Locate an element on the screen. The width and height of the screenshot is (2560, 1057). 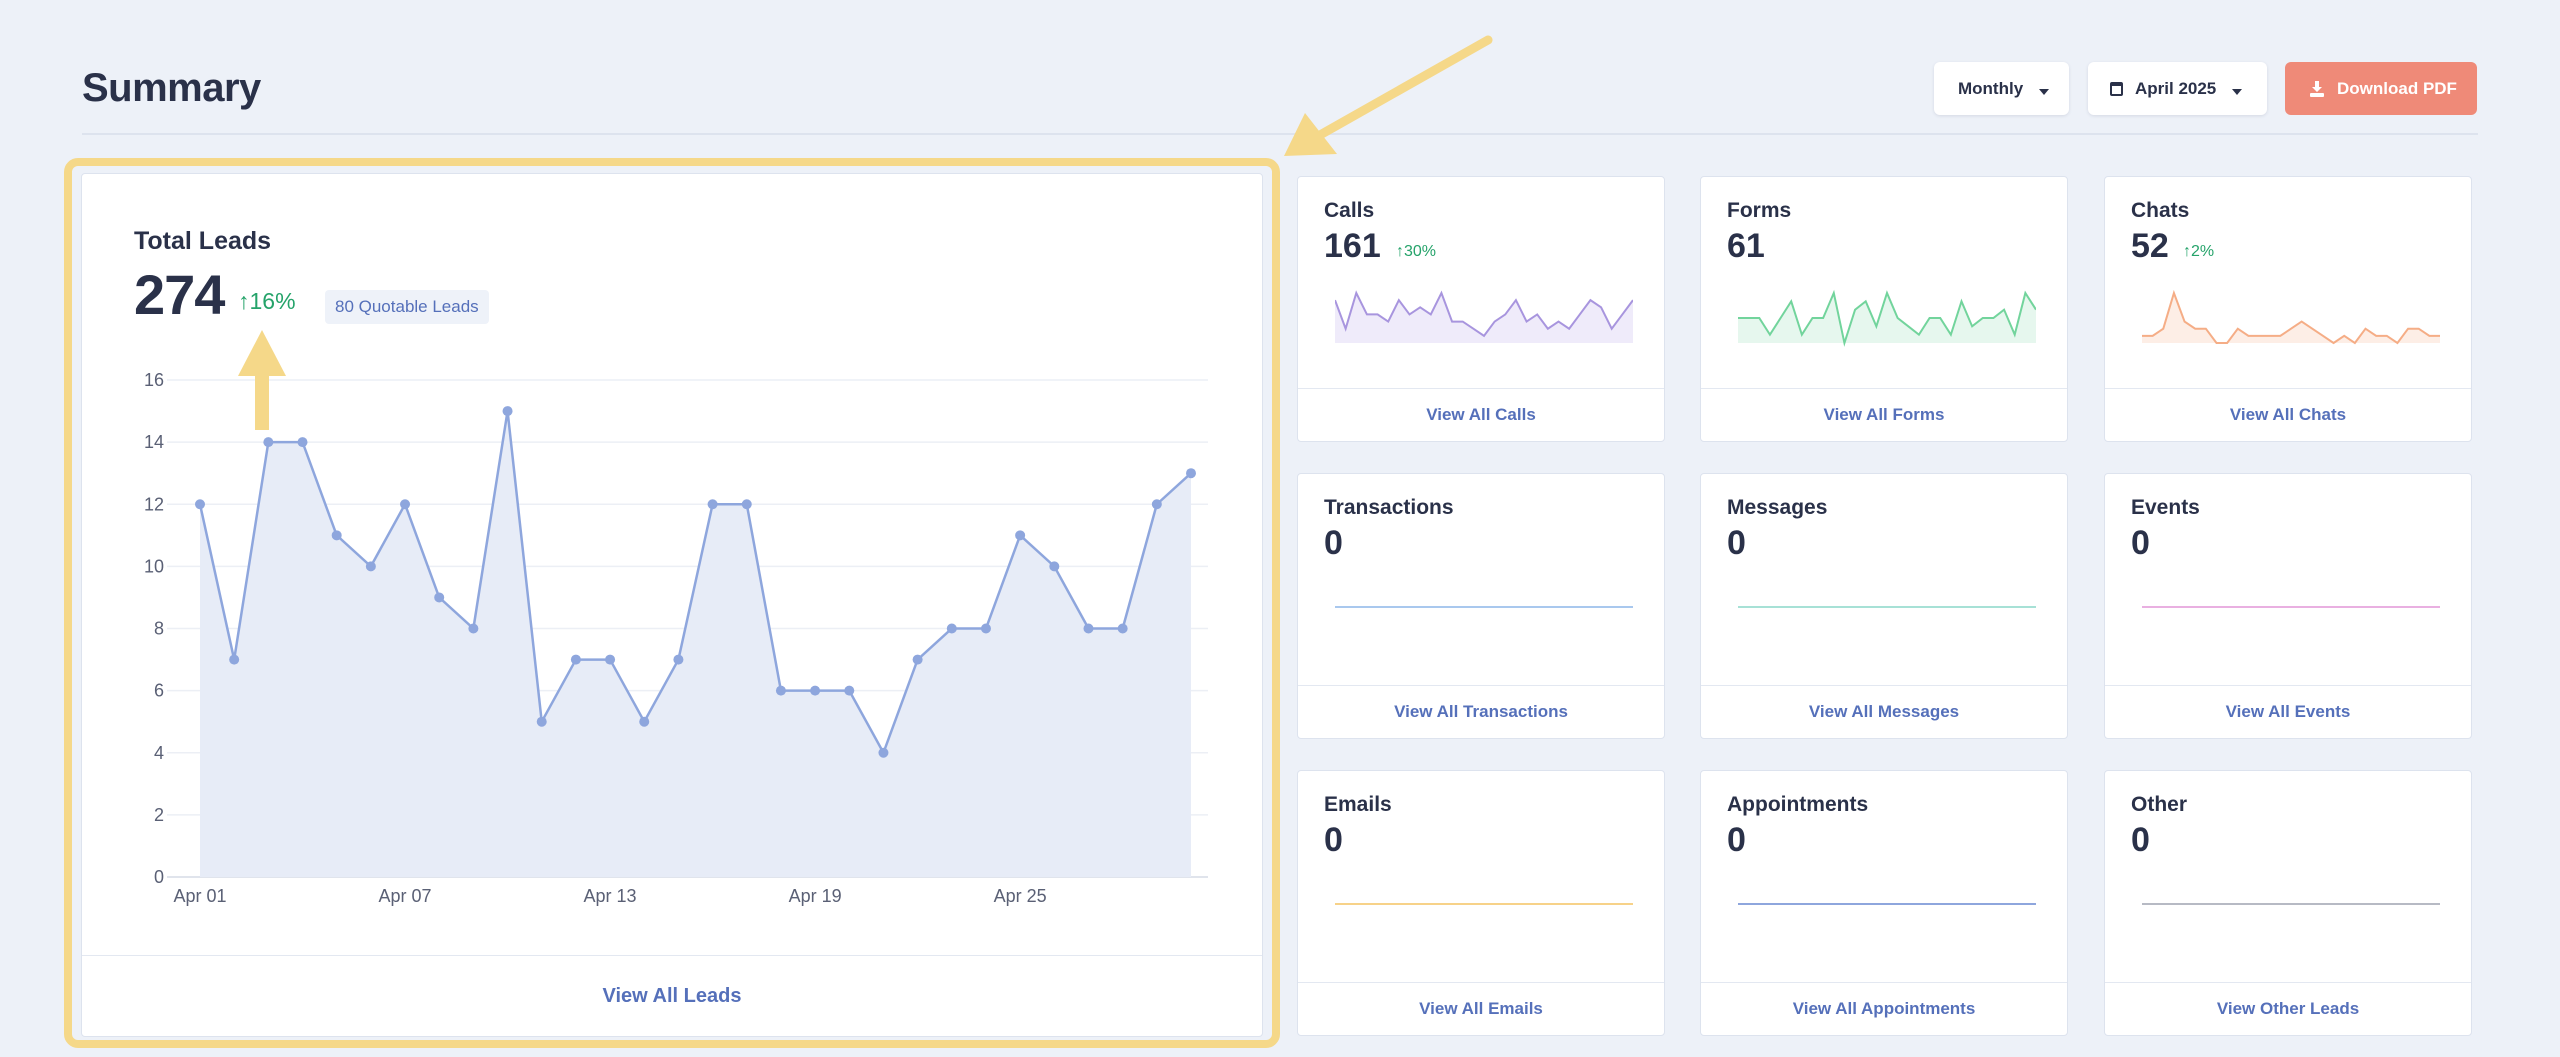
calls-sparkline is located at coordinates (1484, 316).